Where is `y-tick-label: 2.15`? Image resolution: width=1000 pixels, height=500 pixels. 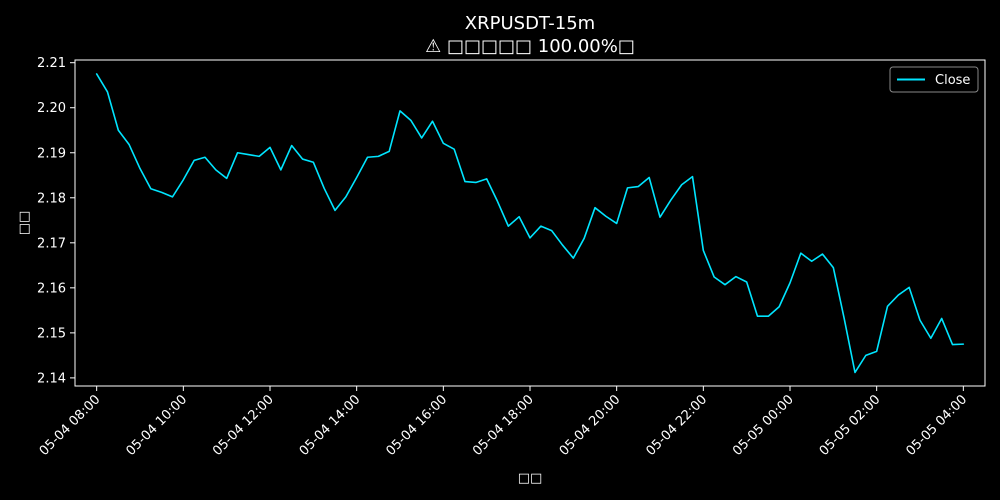 y-tick-label: 2.15 is located at coordinates (51, 333).